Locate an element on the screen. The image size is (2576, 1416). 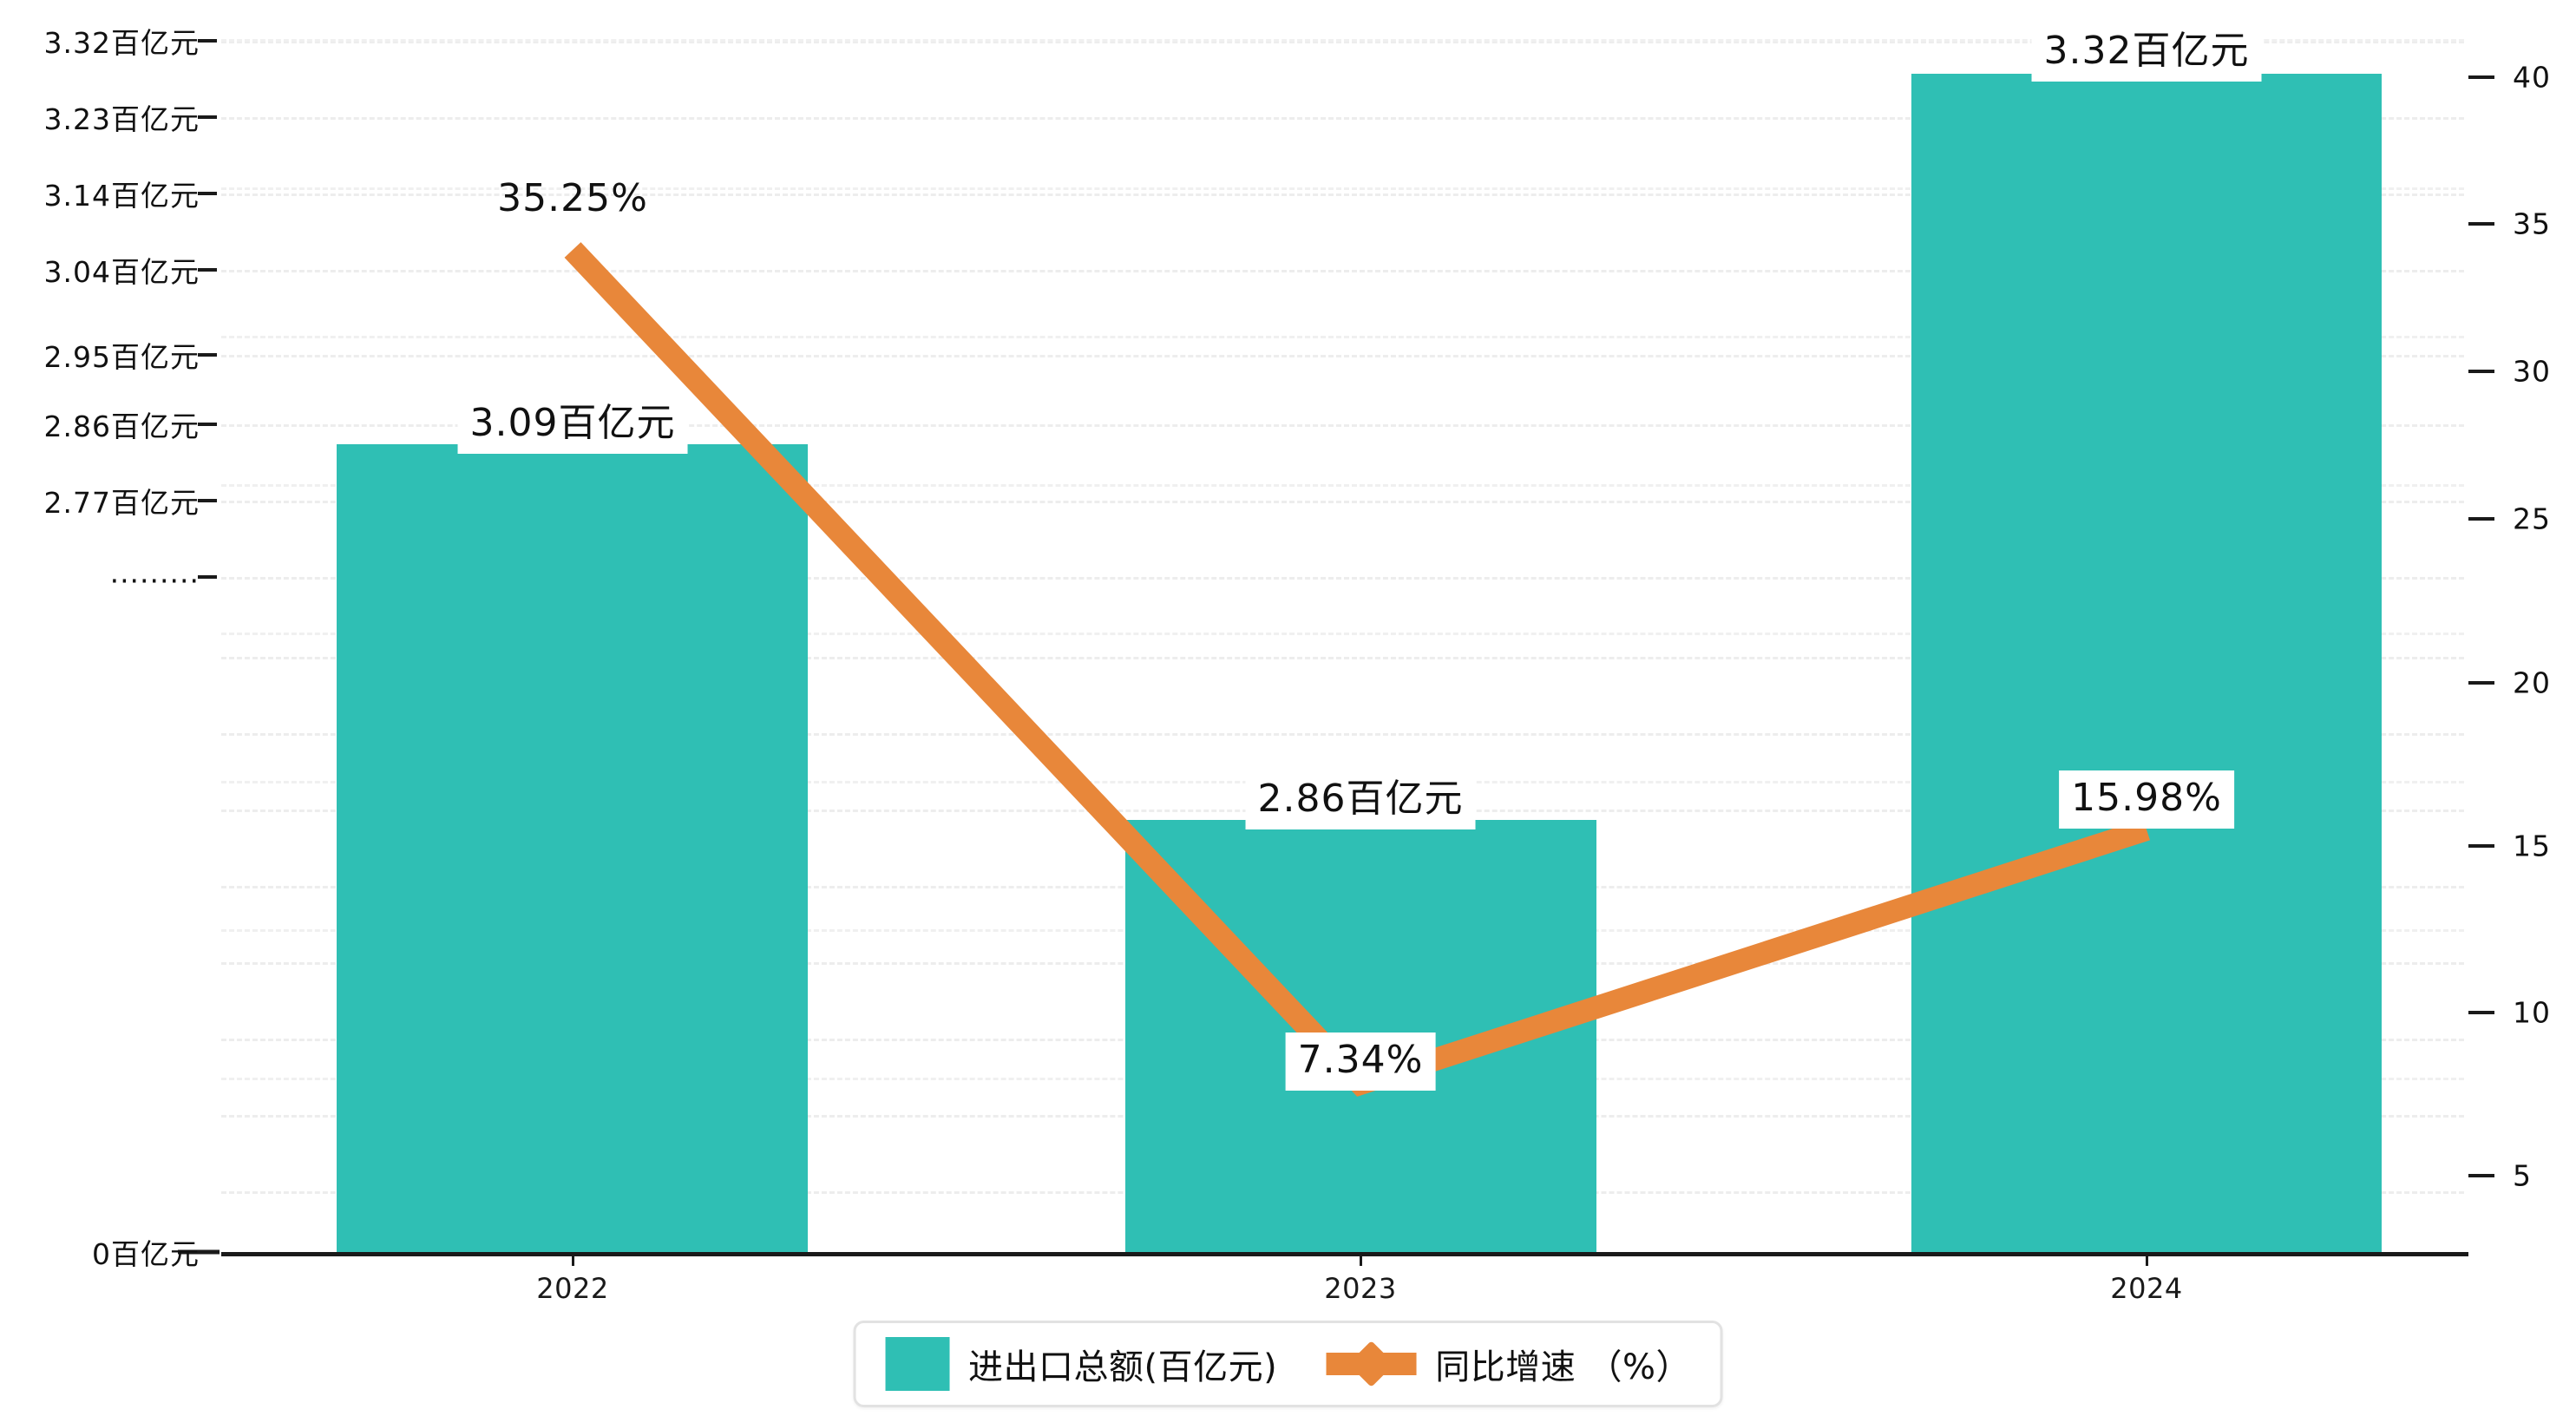
x-tick-2024 is located at coordinates (2147, 1259).